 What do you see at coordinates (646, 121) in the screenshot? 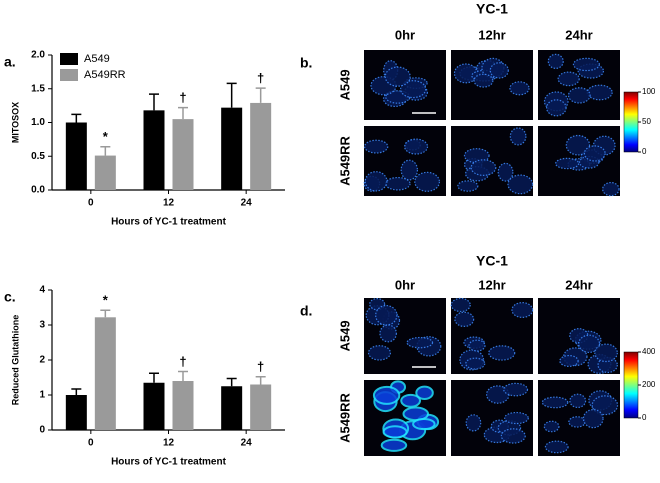
I see `colorbar-tick-label: 50` at bounding box center [646, 121].